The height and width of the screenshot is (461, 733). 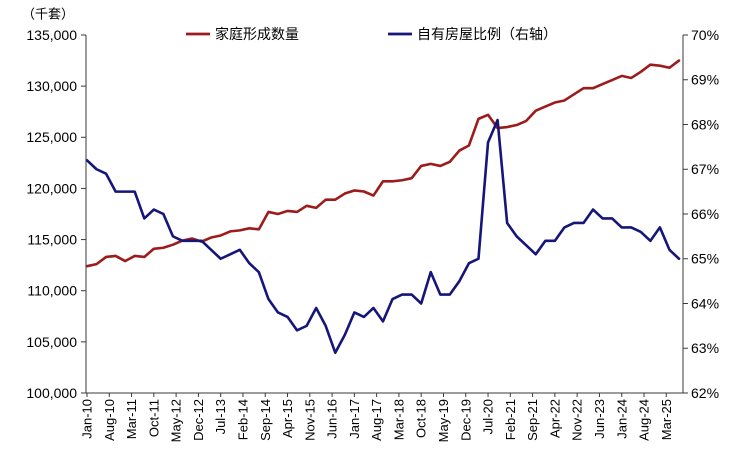 What do you see at coordinates (666, 419) in the screenshot?
I see `x-axis-tick-label: Mar-25` at bounding box center [666, 419].